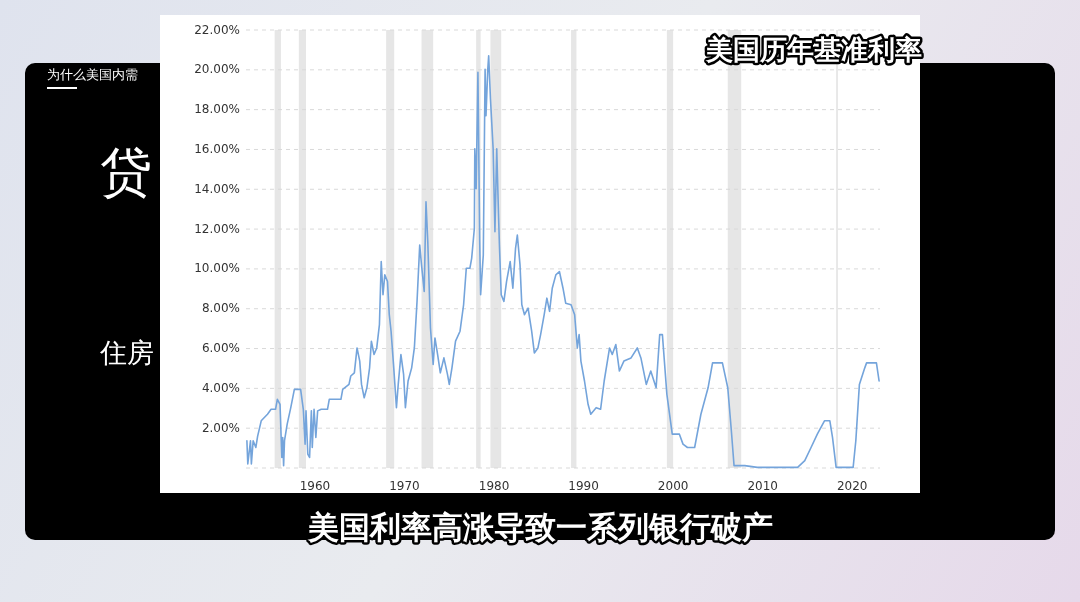 This screenshot has width=1080, height=602. I want to click on y-tick-label: 22.00%, so click(217, 29).